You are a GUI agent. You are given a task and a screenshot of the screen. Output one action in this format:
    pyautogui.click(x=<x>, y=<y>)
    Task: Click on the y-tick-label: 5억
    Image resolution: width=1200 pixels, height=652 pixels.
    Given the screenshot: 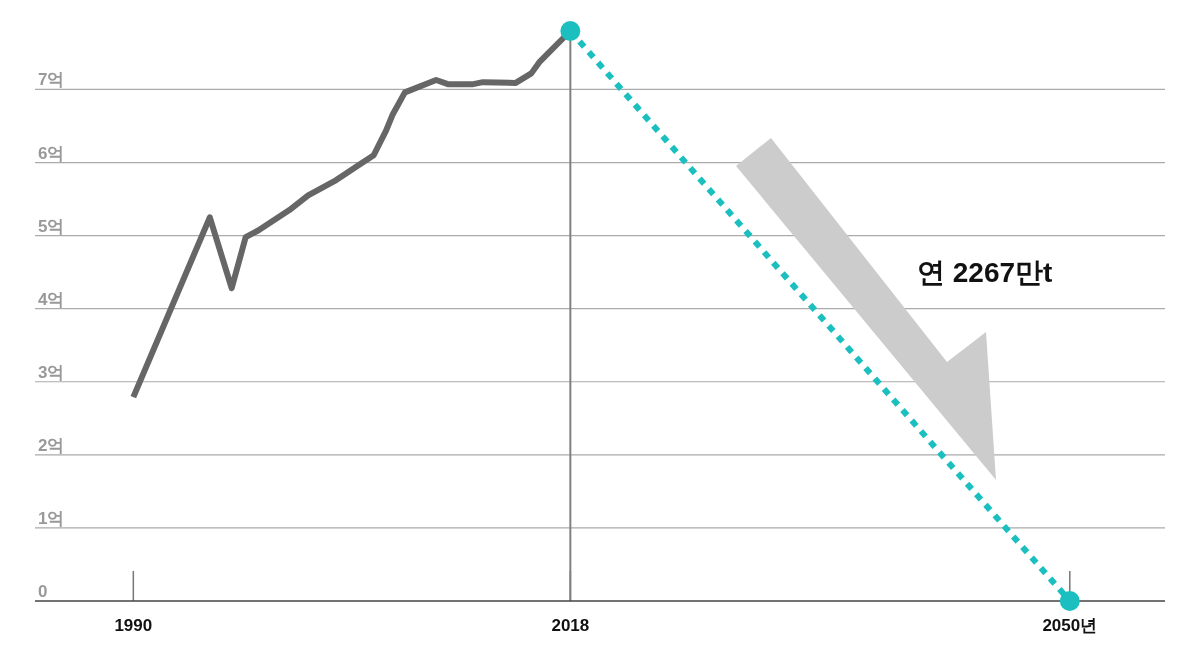 What is the action you would take?
    pyautogui.click(x=51, y=226)
    